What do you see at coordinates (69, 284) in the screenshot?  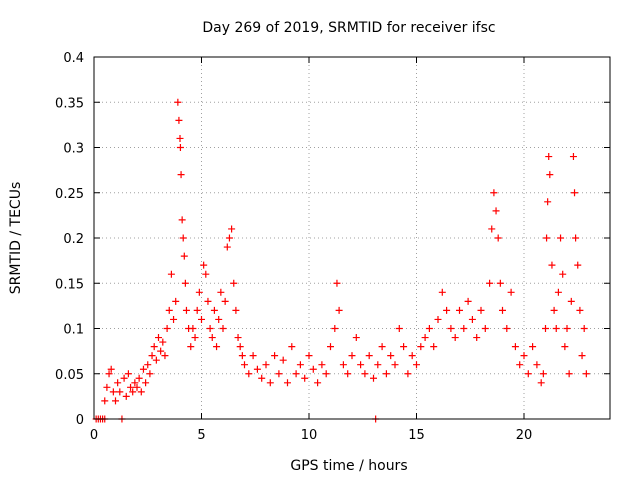 I see `y-tick-label: 0.15` at bounding box center [69, 284].